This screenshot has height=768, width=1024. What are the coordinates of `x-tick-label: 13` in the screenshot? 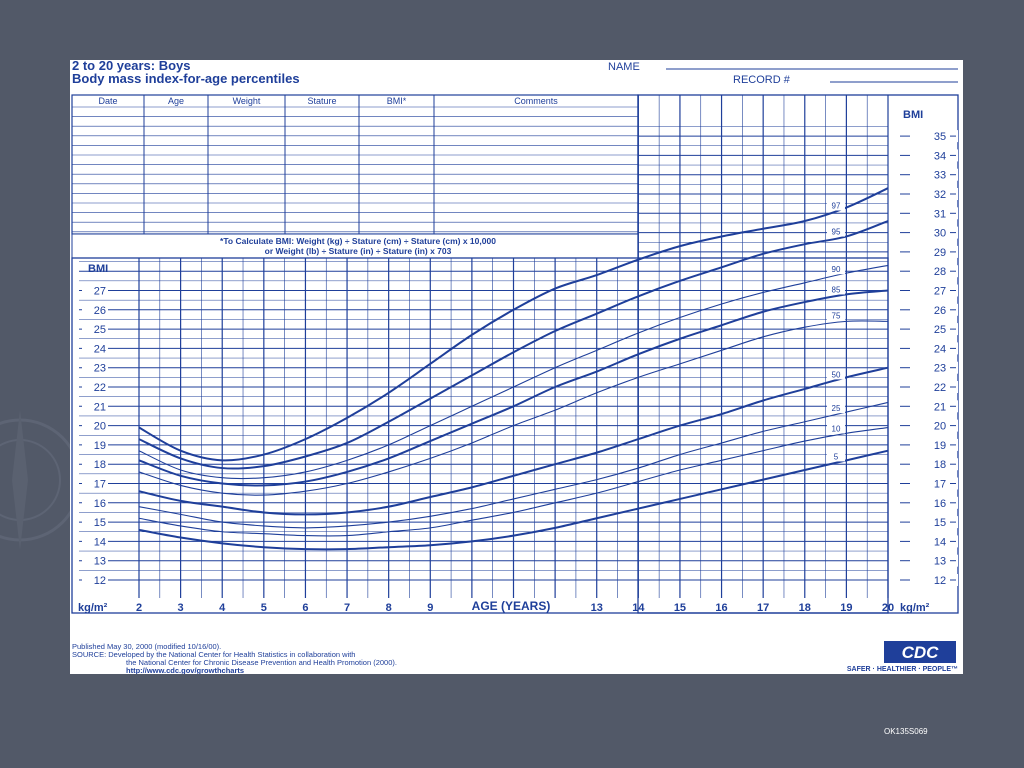 It's located at (597, 608).